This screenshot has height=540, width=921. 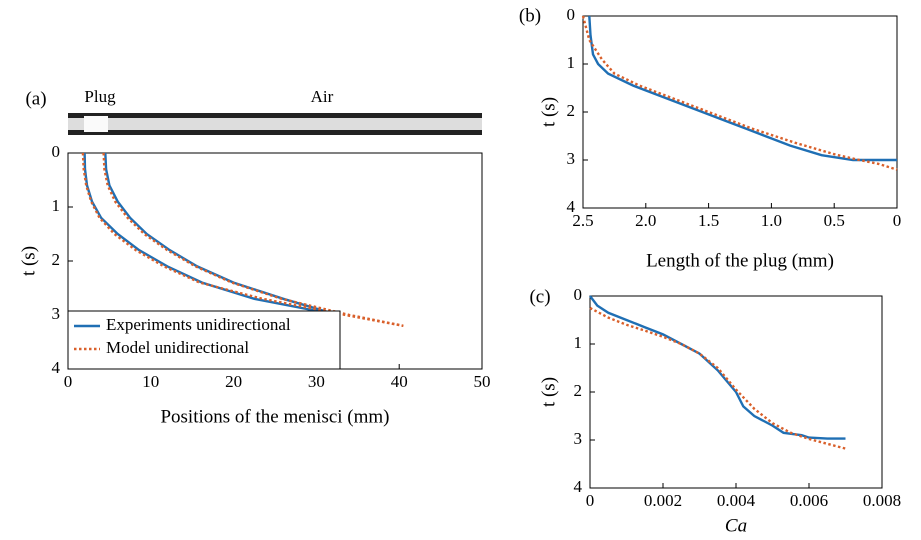 What do you see at coordinates (539, 296) in the screenshot?
I see `panel-label: (c)` at bounding box center [539, 296].